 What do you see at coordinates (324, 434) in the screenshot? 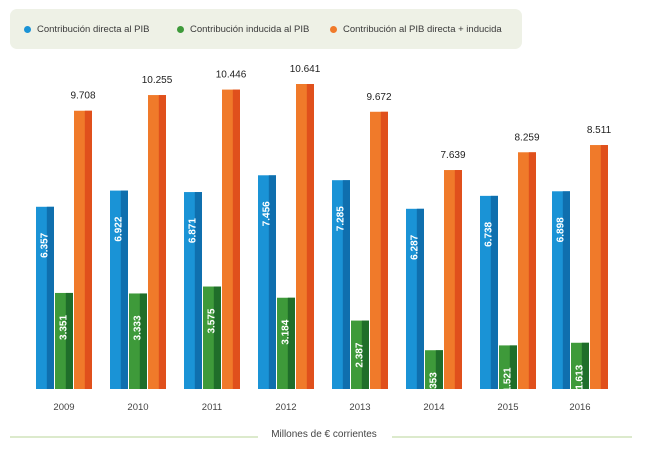
I see `x-axis-title: Millones de € corrientes` at bounding box center [324, 434].